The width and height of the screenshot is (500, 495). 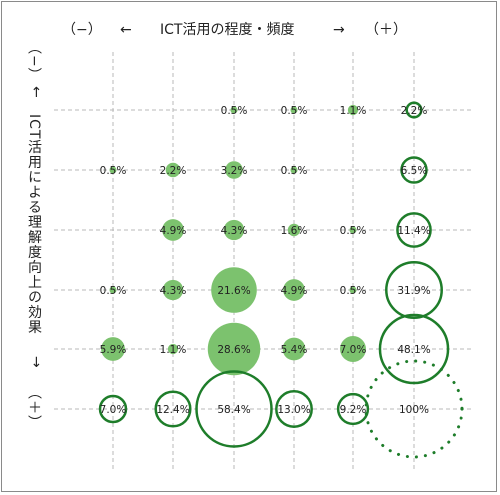 I want to click on bubble-dotted, so click(x=414, y=409).